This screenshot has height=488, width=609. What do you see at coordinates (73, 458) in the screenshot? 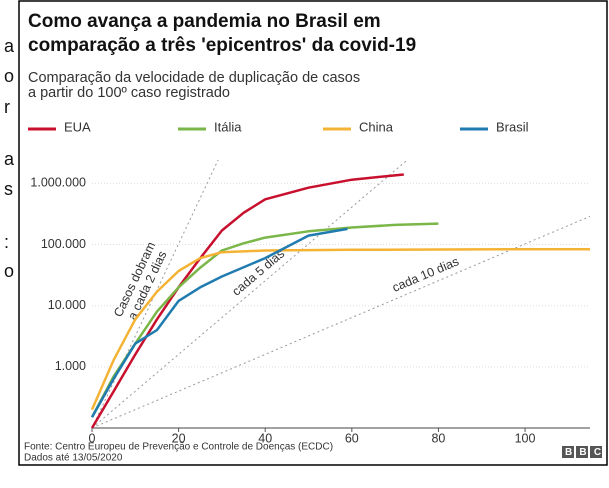
I see `source: Dados até 13/05/2020` at bounding box center [73, 458].